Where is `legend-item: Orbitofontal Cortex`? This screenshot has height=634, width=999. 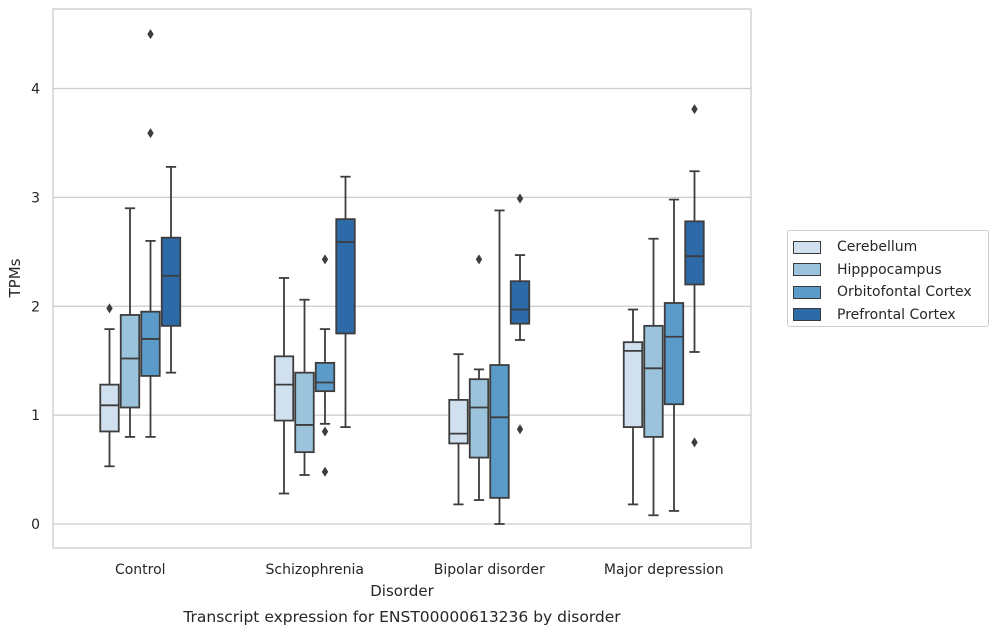 legend-item: Orbitofontal Cortex is located at coordinates (890, 292).